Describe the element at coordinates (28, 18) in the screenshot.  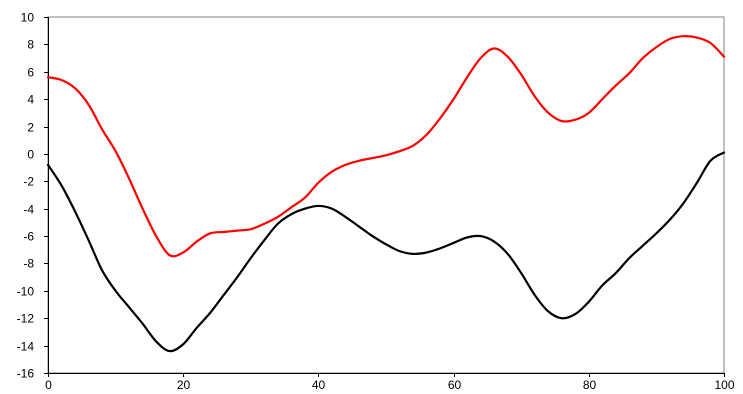
I see `y-tick-label: 10` at that location.